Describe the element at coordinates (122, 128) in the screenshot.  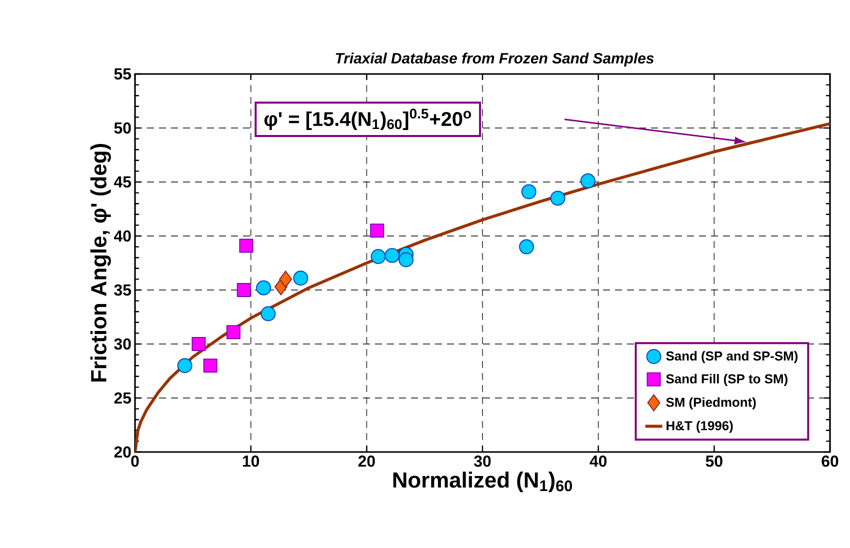
I see `y-tick-label: 50` at that location.